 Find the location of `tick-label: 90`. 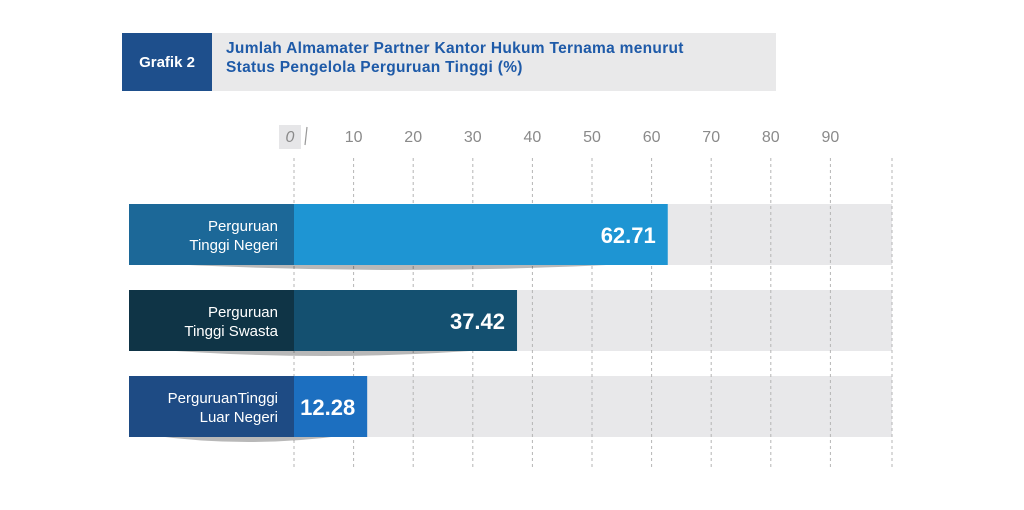

tick-label: 90 is located at coordinates (831, 137).